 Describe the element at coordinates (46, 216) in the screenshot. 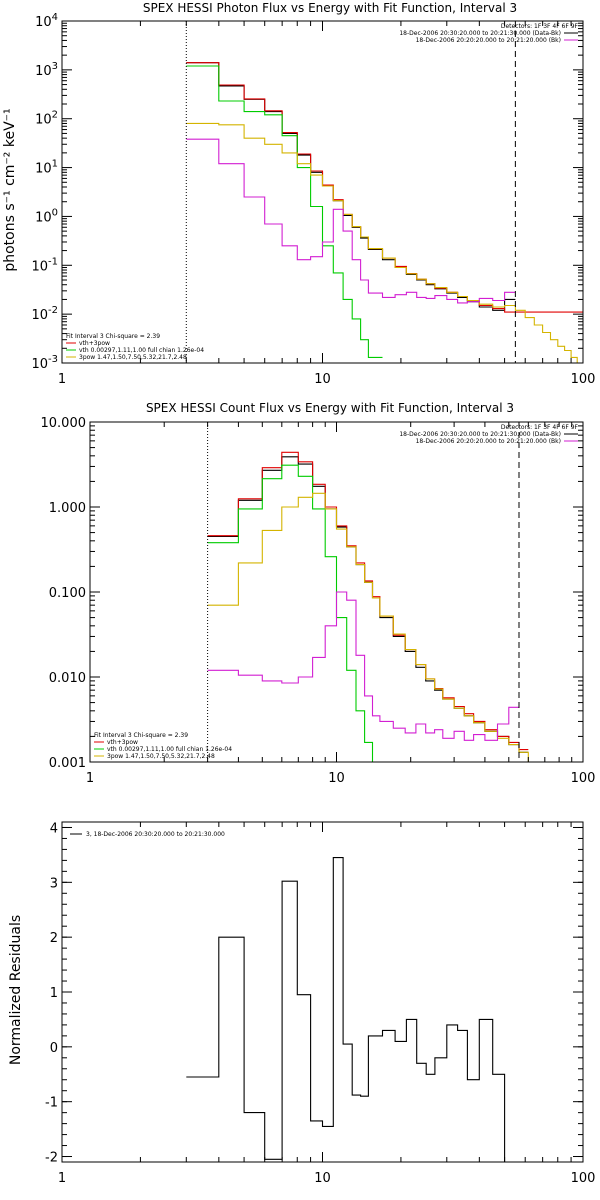

I see `y-tick-label: 10⁰` at that location.